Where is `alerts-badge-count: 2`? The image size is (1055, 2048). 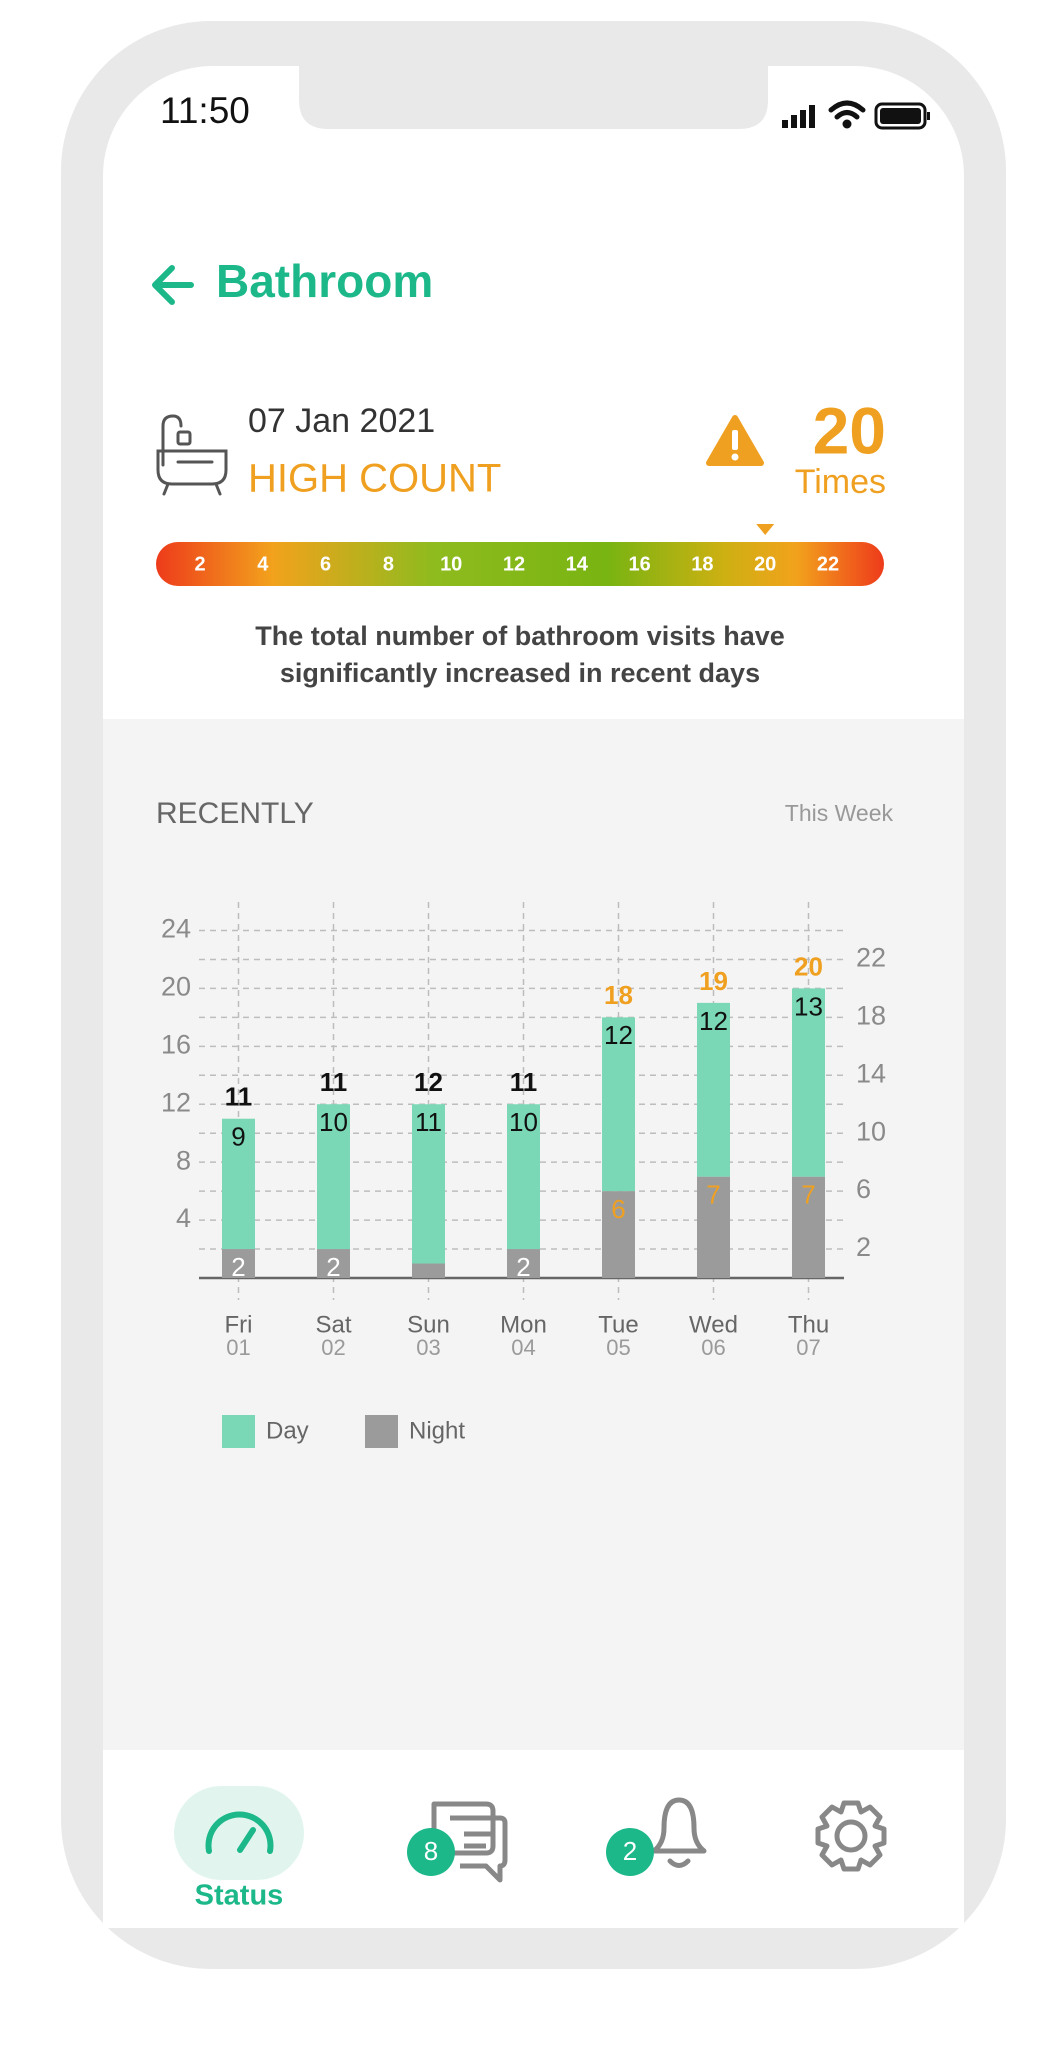 alerts-badge-count: 2 is located at coordinates (630, 1851).